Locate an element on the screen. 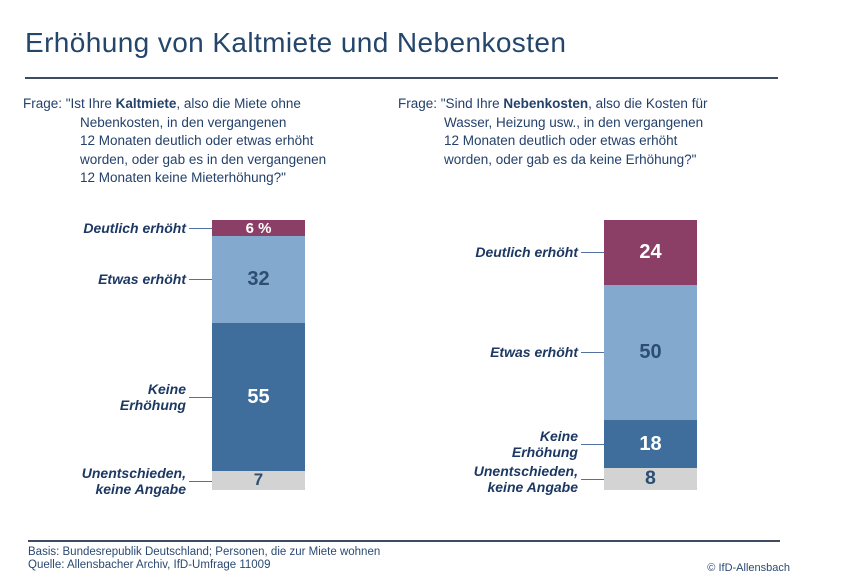 This screenshot has width=858, height=581. value-label: 6 % is located at coordinates (258, 228).